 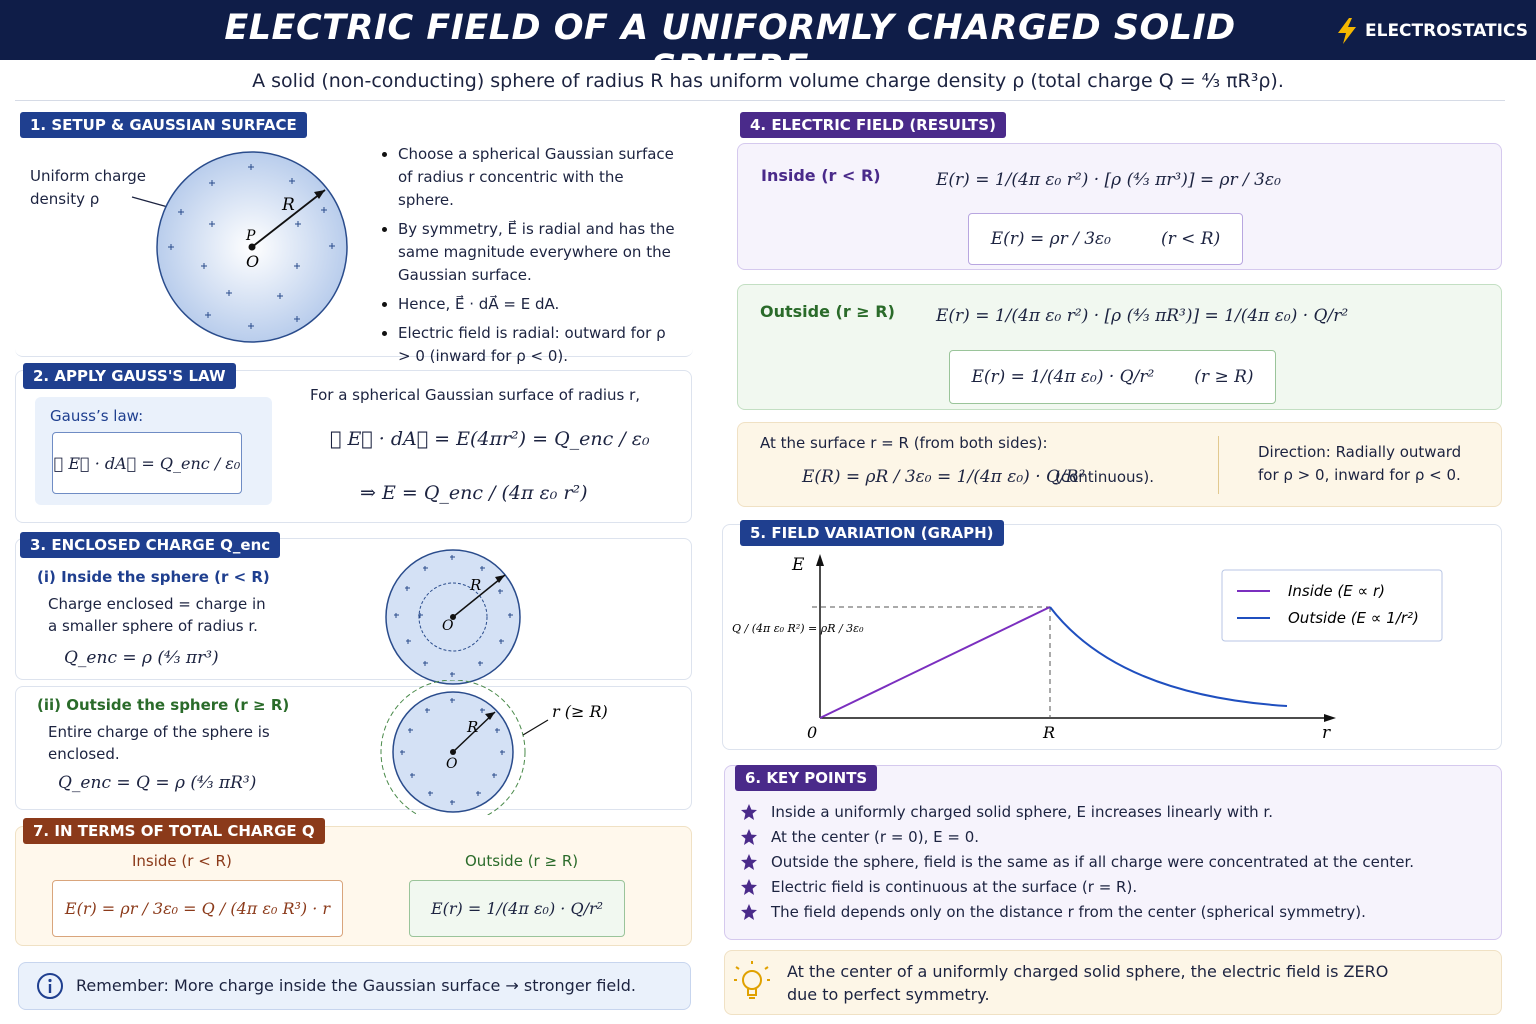 What do you see at coordinates (875, 837) in the screenshot?
I see `key-point-text: At the center (r = 0), E = 0.` at bounding box center [875, 837].